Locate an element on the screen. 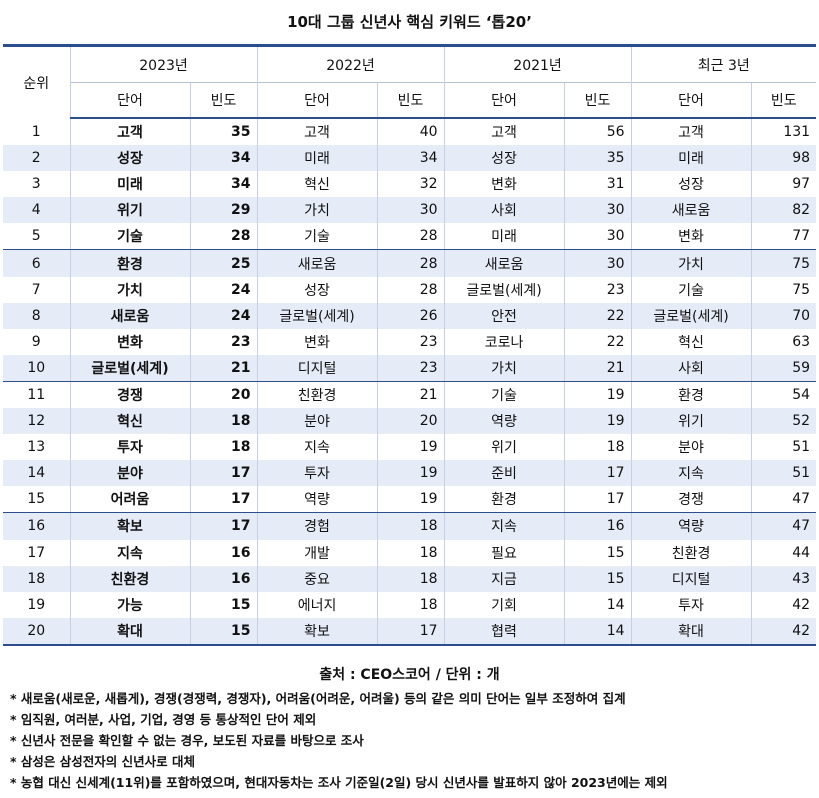  rank-cell: 12 is located at coordinates (36, 421).